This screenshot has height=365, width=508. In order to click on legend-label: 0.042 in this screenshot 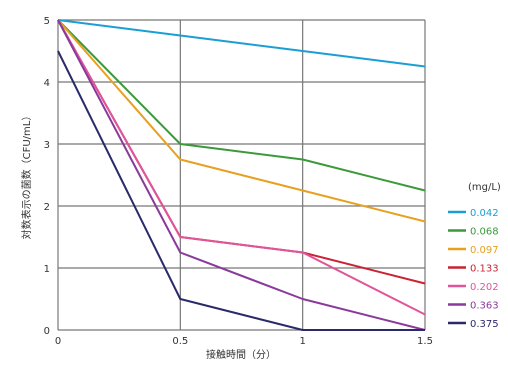, I will do `click(484, 213)`.